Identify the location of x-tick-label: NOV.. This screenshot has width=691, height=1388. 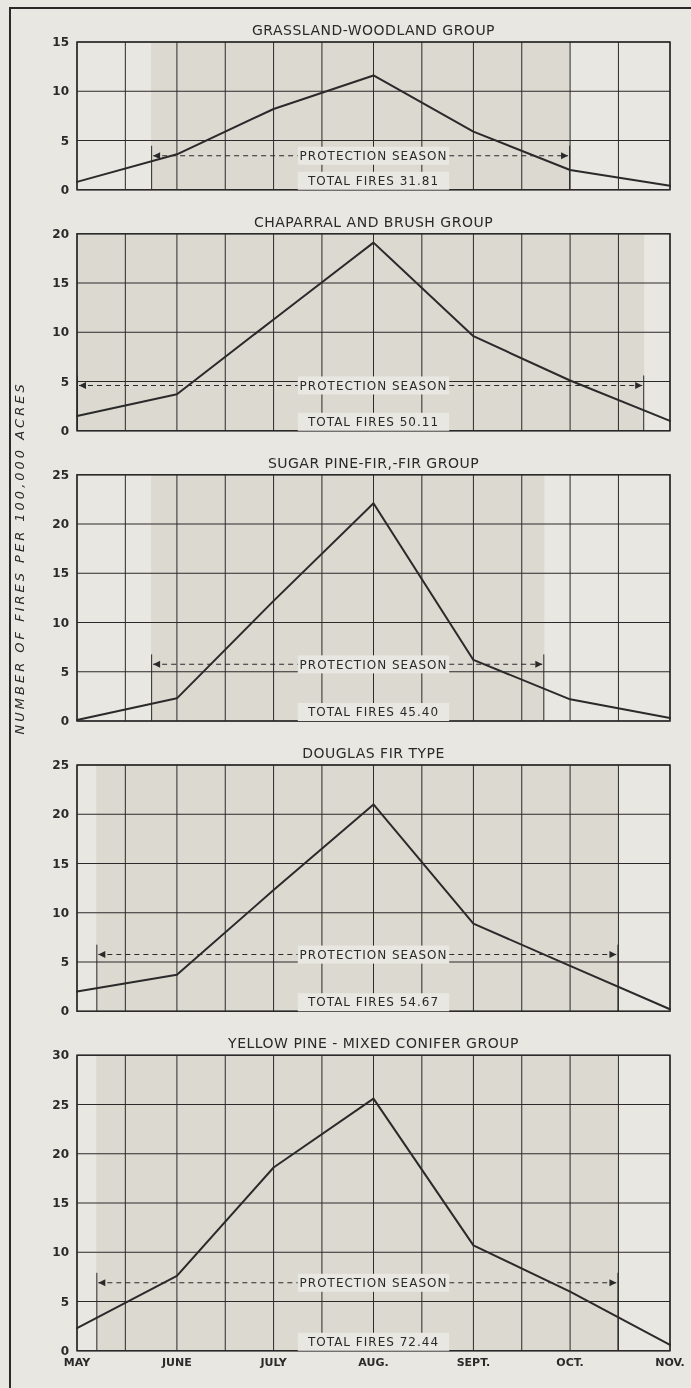
(670, 1362).